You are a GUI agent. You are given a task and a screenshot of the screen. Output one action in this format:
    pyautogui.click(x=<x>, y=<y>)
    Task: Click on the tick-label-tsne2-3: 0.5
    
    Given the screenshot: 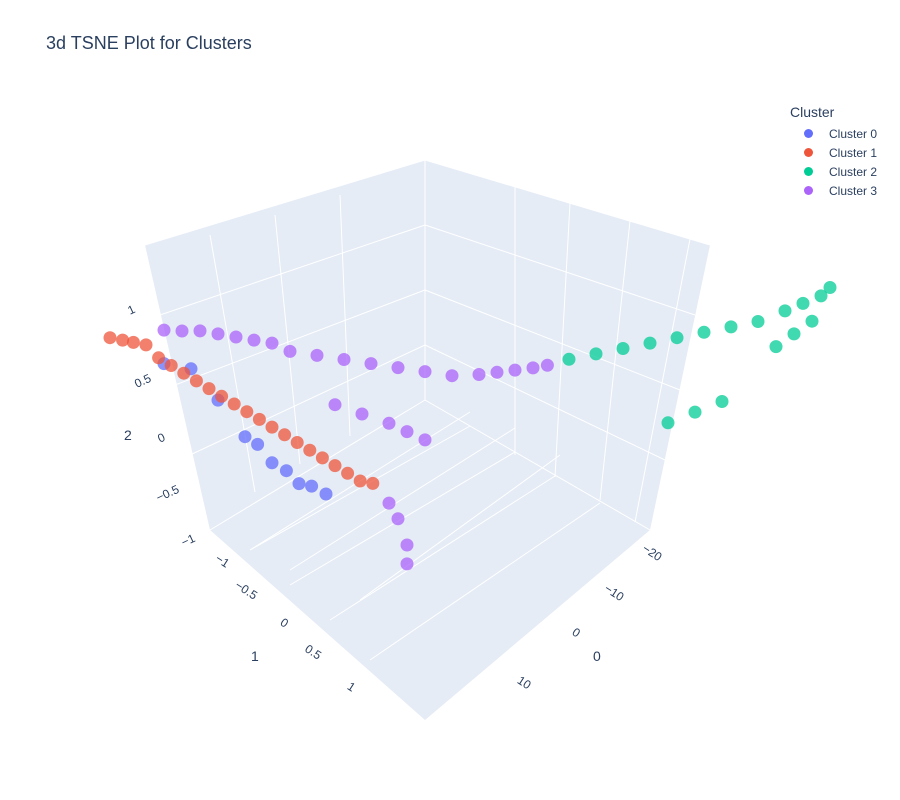 What is the action you would take?
    pyautogui.click(x=313, y=652)
    